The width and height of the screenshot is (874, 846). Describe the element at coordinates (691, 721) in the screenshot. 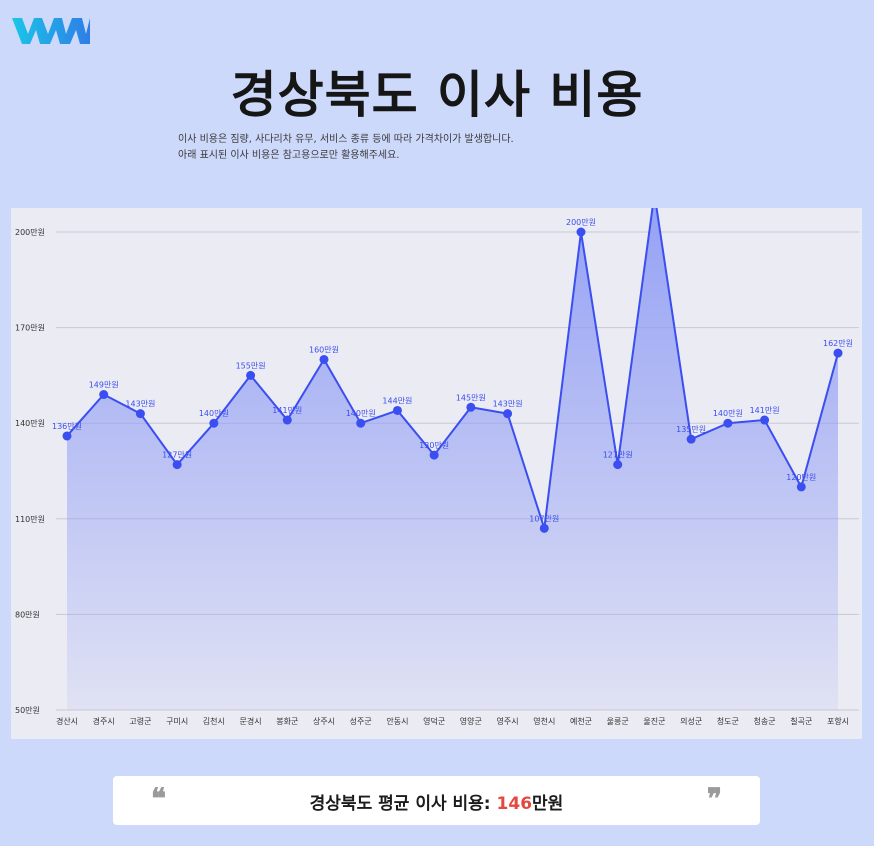

I see `x-tick-label: 의성군` at that location.